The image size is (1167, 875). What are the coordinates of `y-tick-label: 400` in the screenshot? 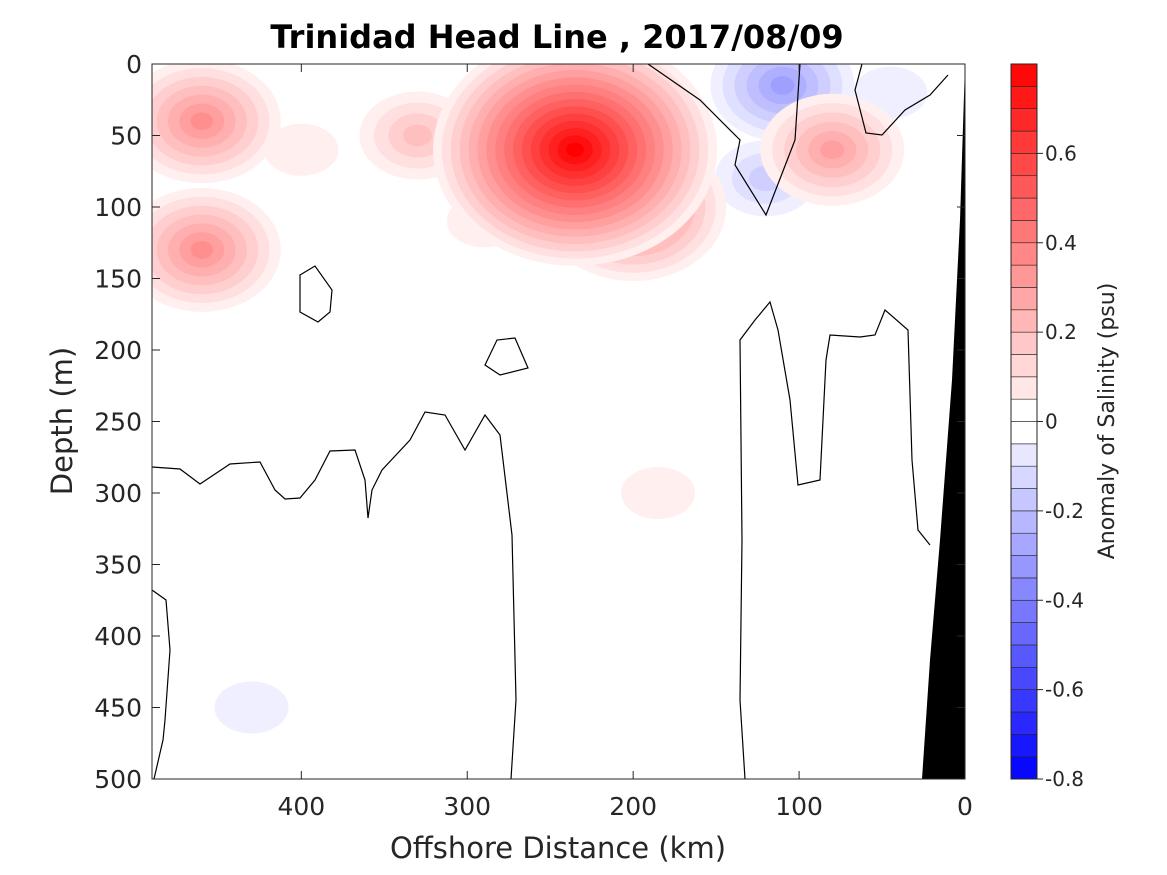 It's located at (118, 636).